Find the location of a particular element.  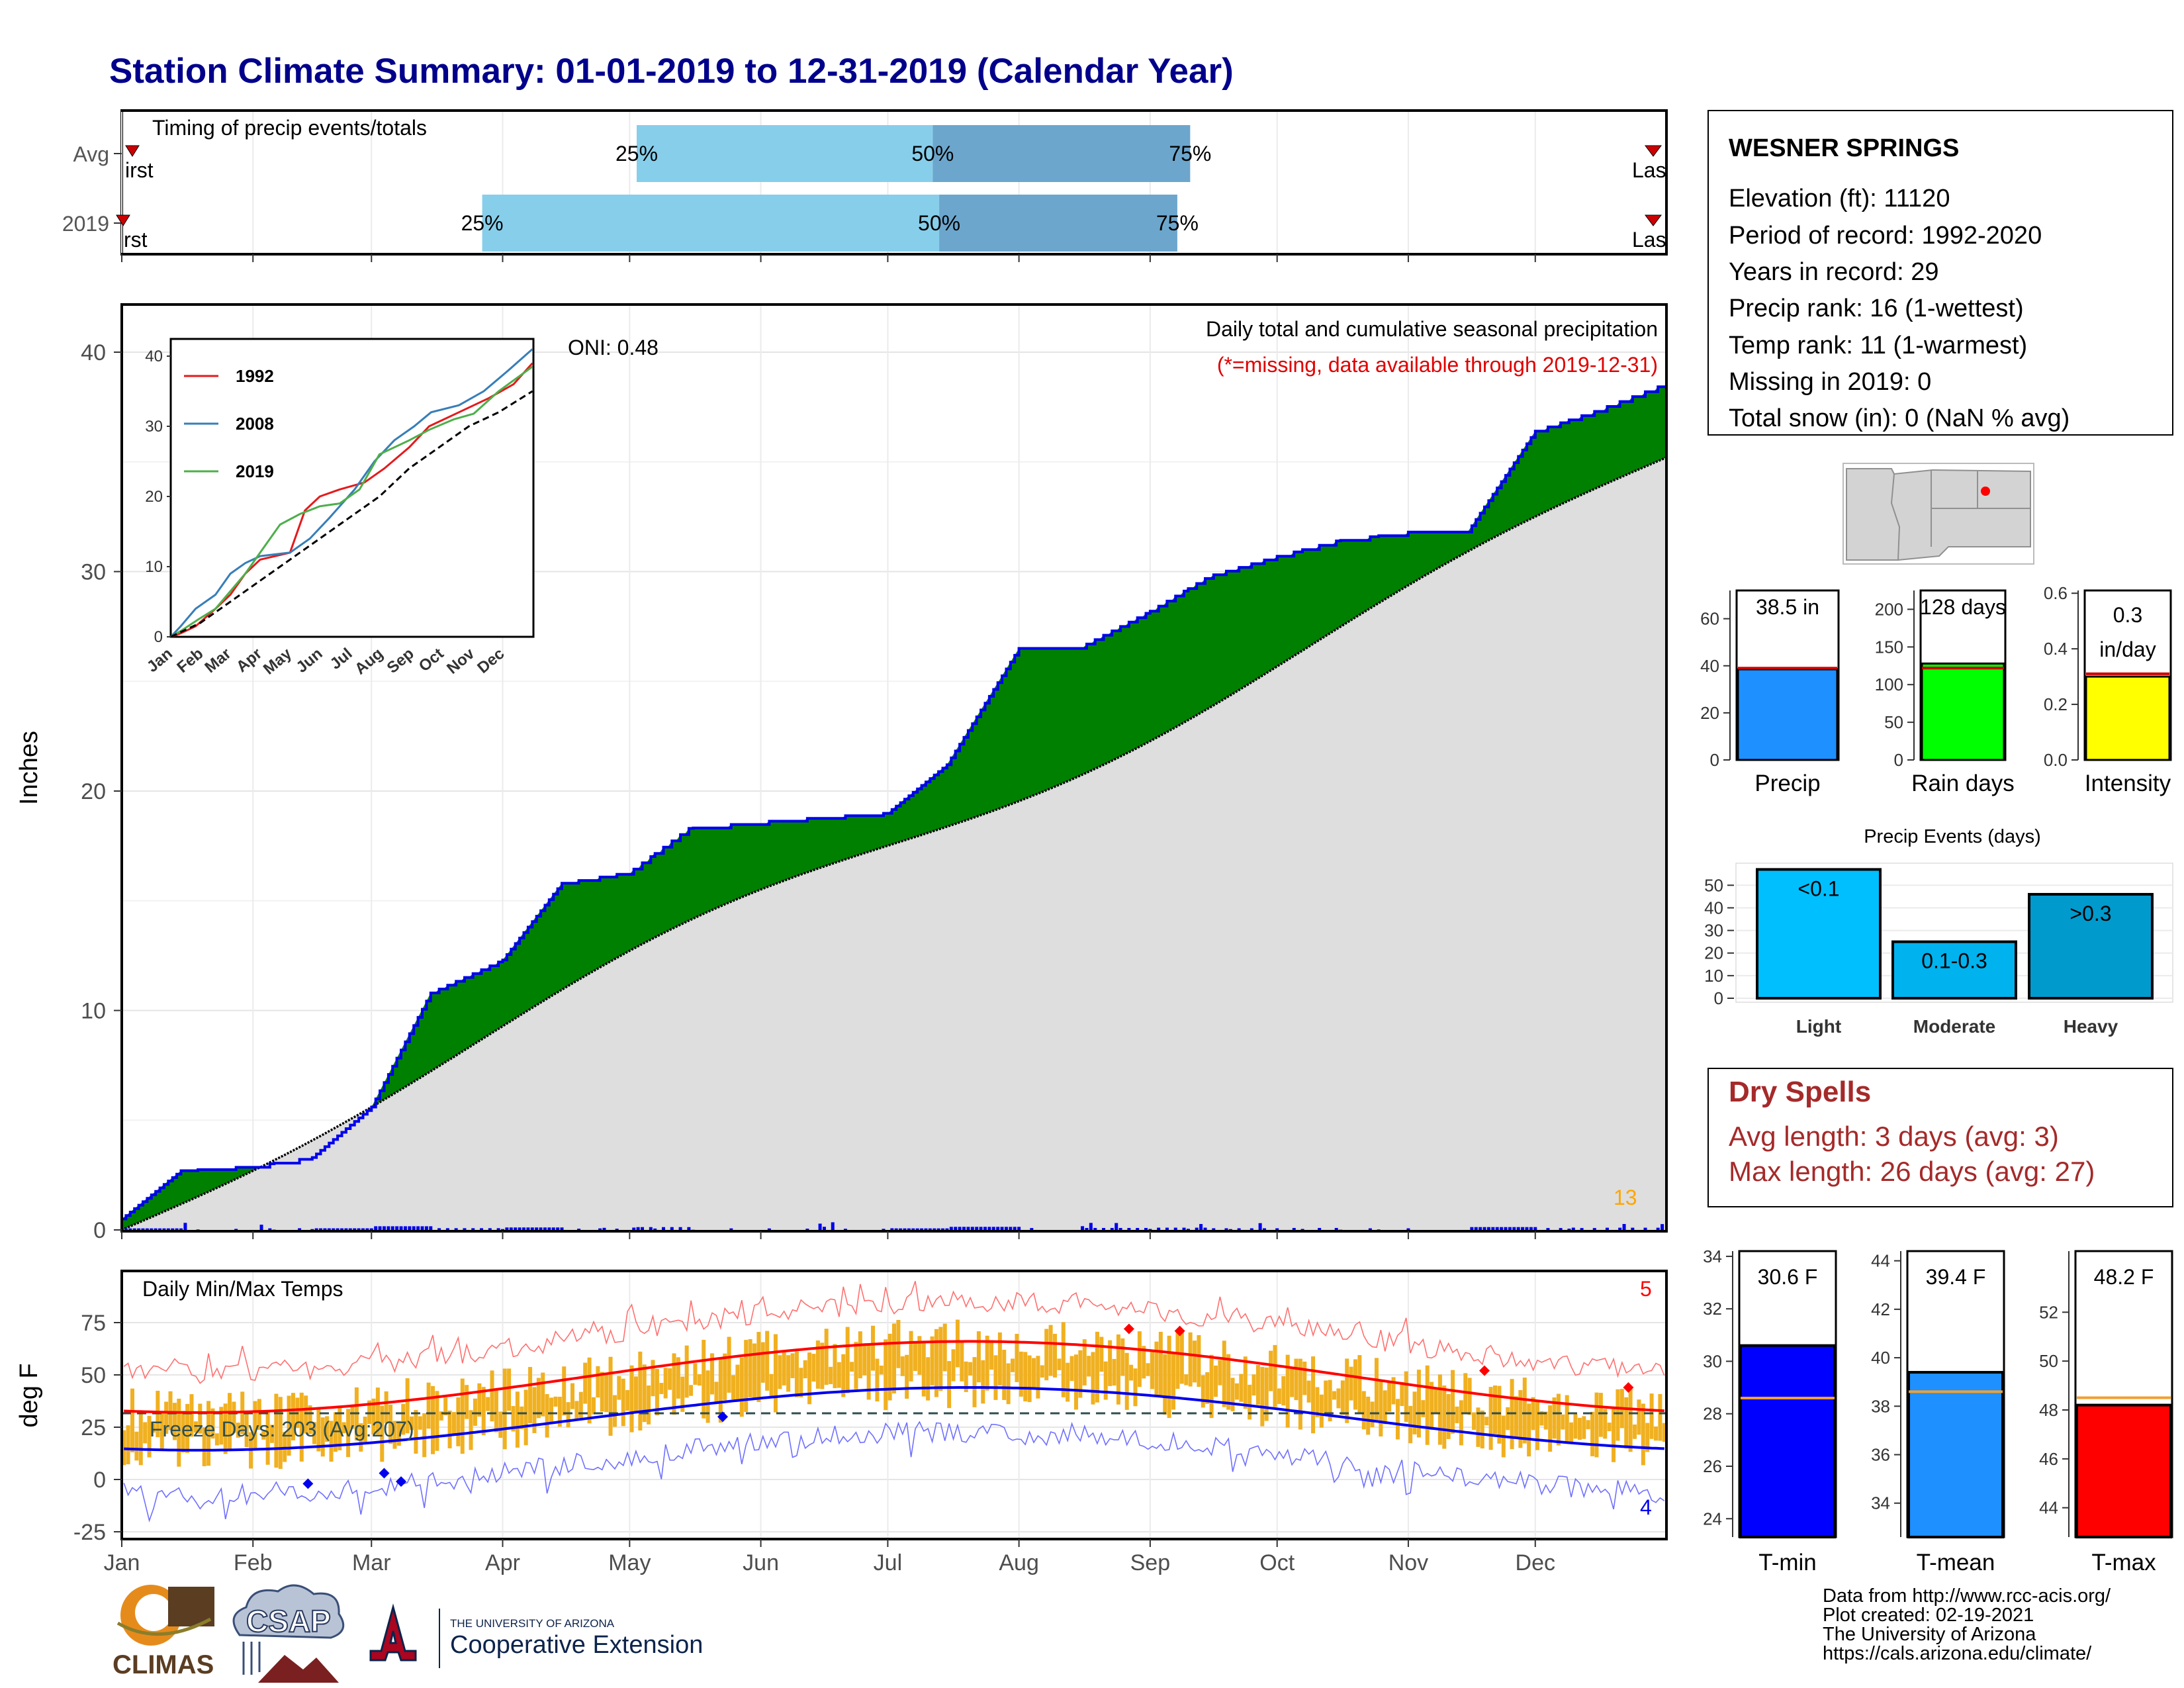

month-label: Feb is located at coordinates (253, 1562).